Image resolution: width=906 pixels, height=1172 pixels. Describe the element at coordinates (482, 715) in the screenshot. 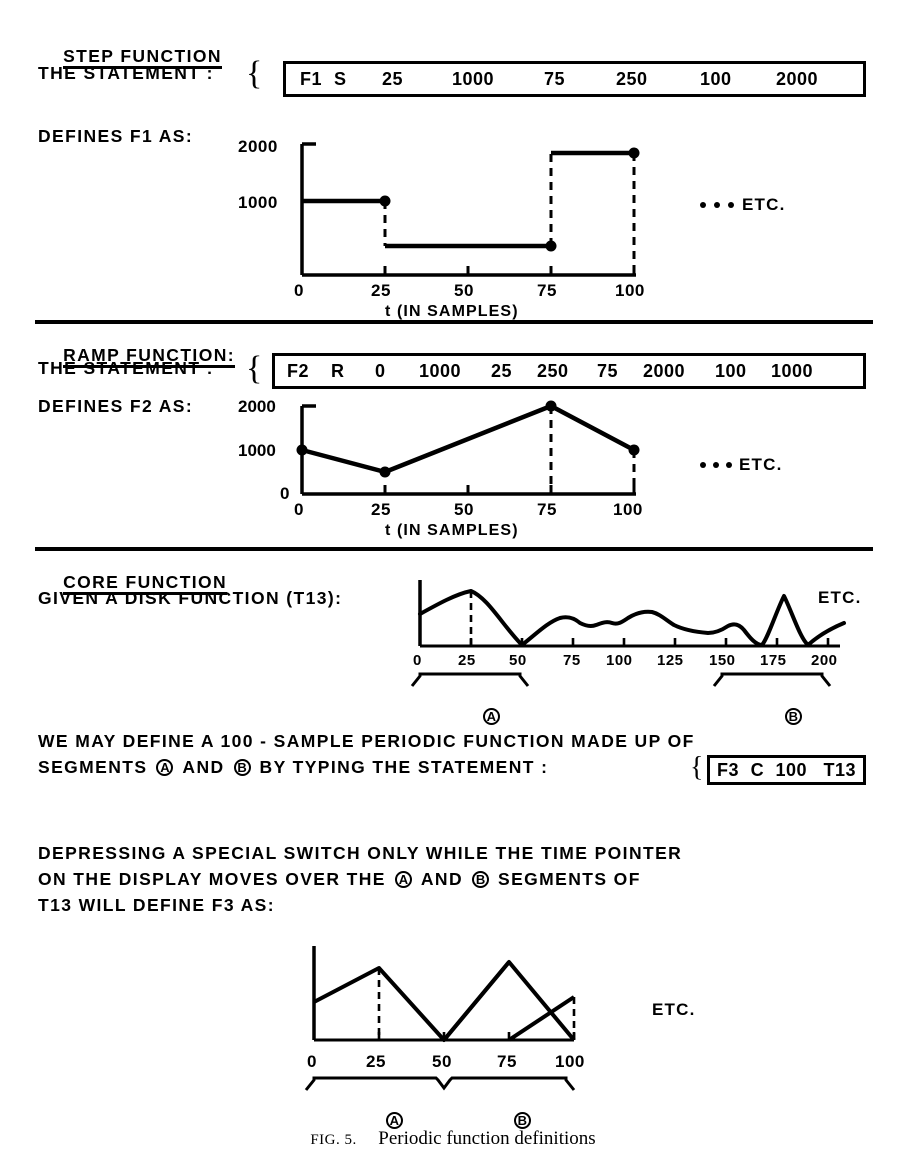

I see `t13-segment-a-badge: A` at that location.